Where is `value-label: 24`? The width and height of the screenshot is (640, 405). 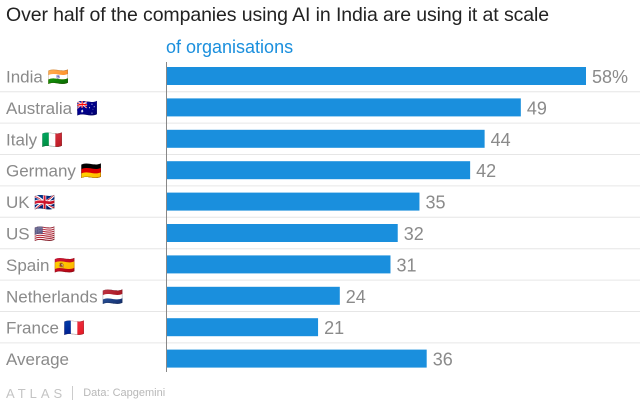 value-label: 24 is located at coordinates (356, 297).